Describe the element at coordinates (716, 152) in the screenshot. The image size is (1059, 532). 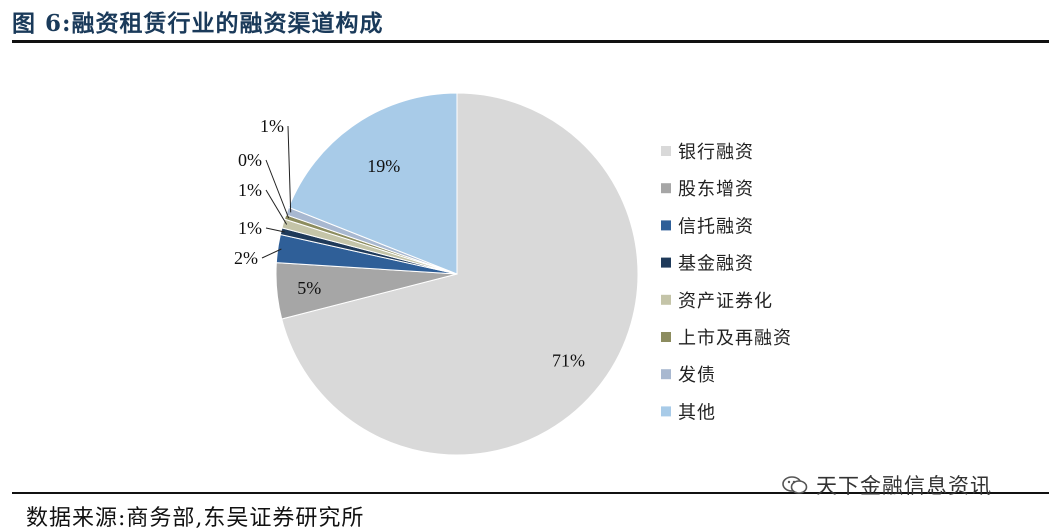
I see `legend-label-1: 银行融资` at that location.